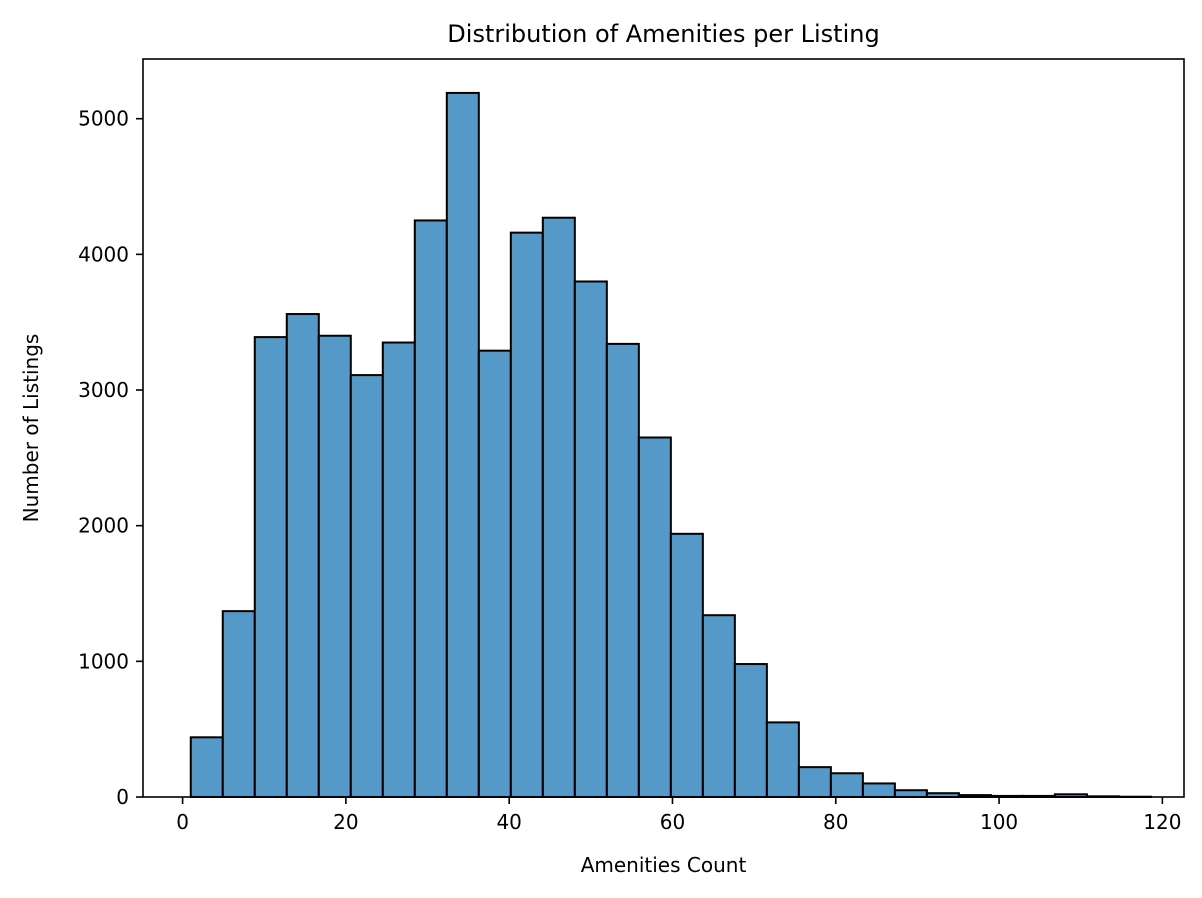 This screenshot has height=898, width=1202. I want to click on y-tick-label: 5000, so click(103, 119).